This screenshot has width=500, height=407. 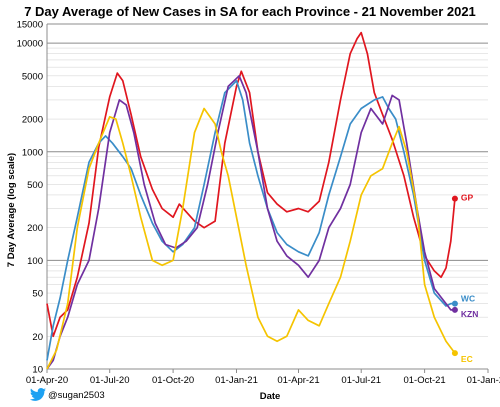 What do you see at coordinates (37, 370) in the screenshot?
I see `y-tick-label: 10` at bounding box center [37, 370].